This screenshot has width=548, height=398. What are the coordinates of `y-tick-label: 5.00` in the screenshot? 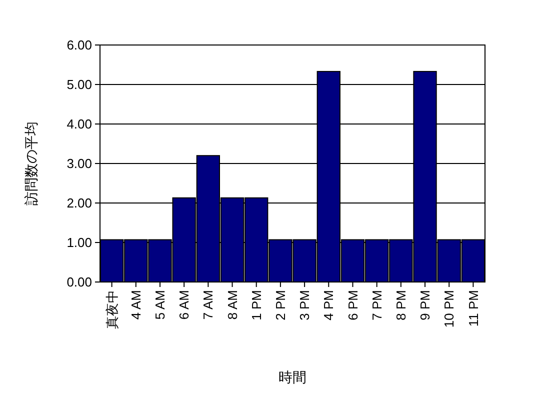 It's located at (79, 84).